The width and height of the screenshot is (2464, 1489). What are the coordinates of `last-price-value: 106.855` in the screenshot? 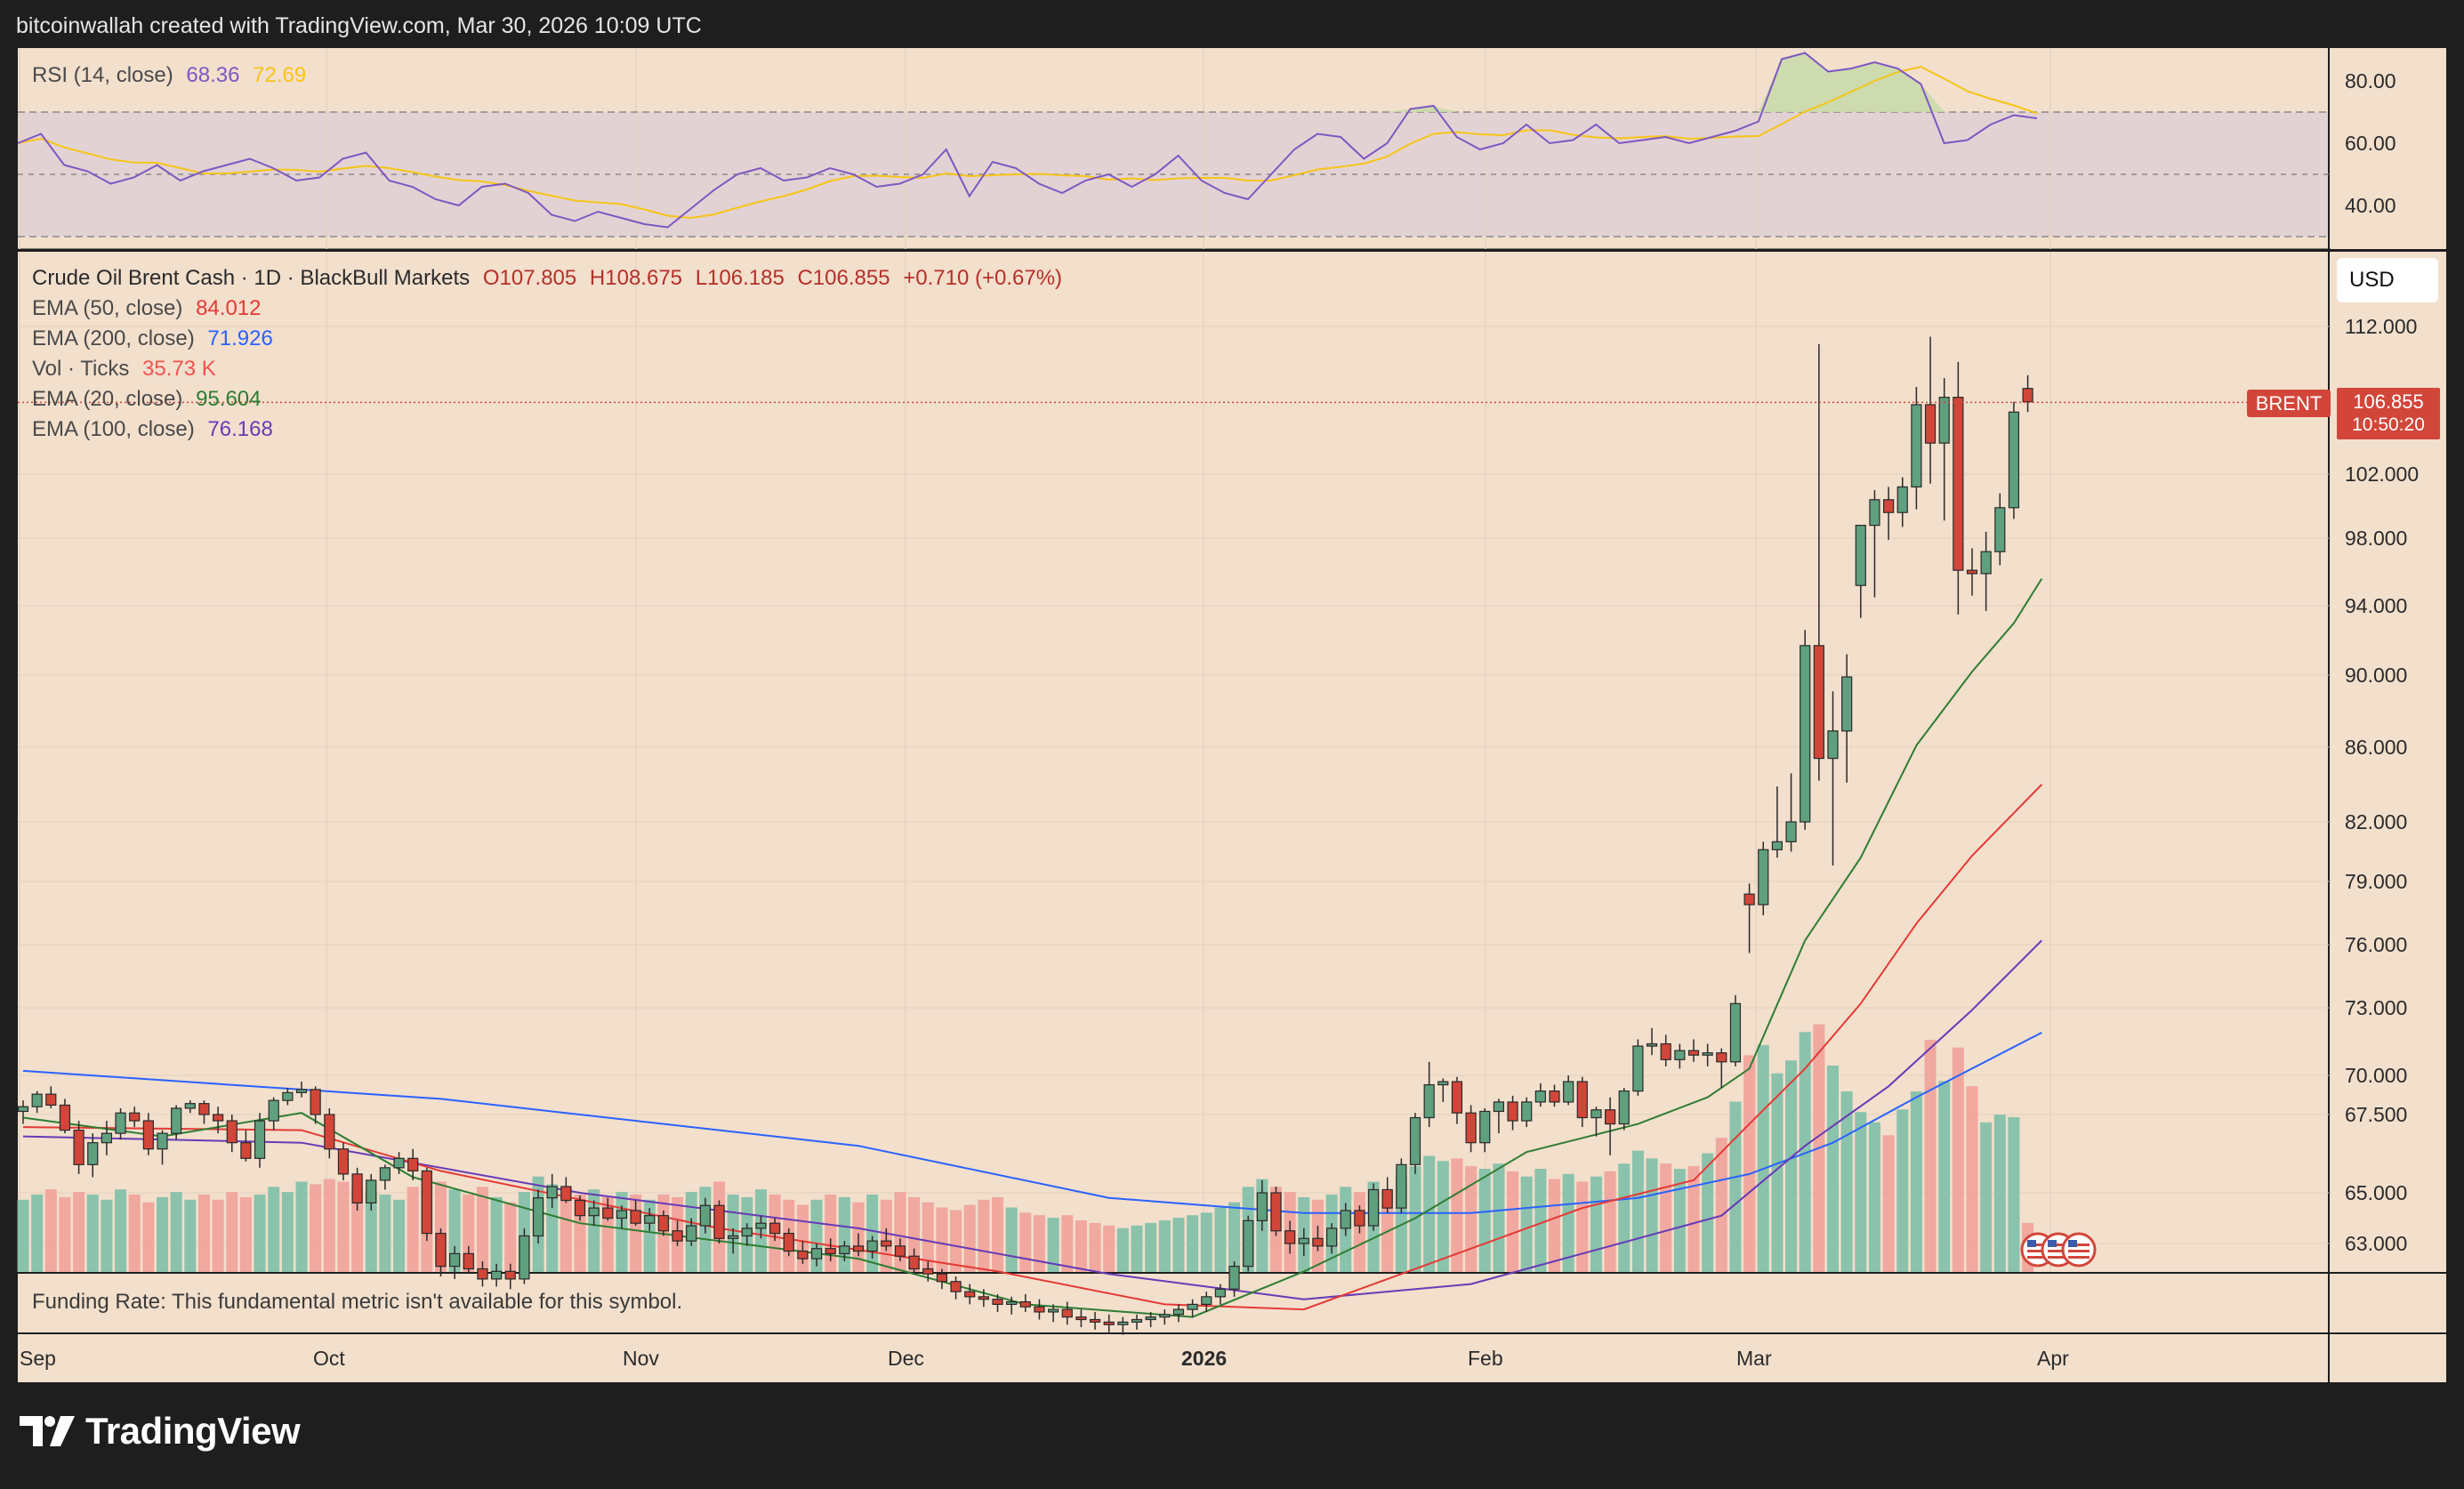 It's located at (2388, 402).